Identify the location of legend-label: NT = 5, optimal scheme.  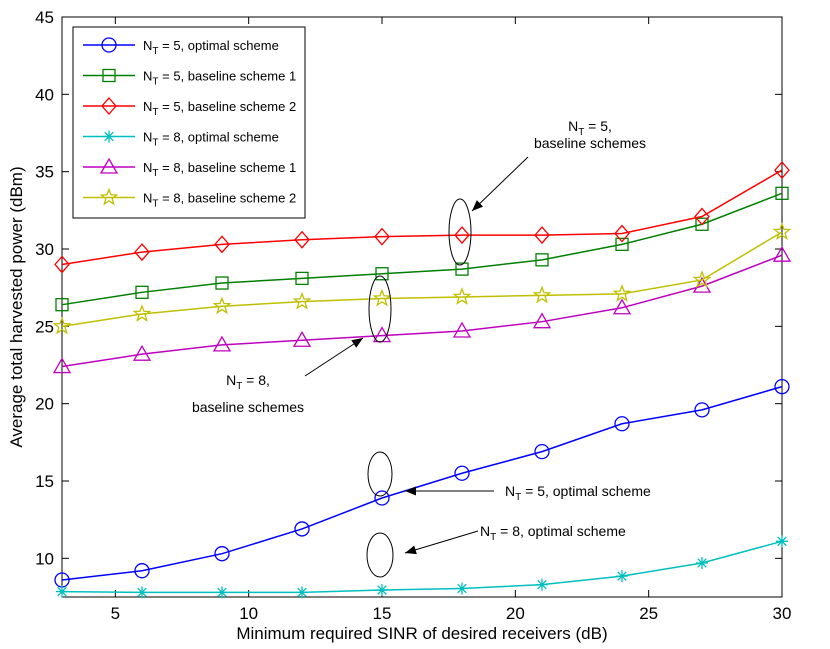
(211, 47).